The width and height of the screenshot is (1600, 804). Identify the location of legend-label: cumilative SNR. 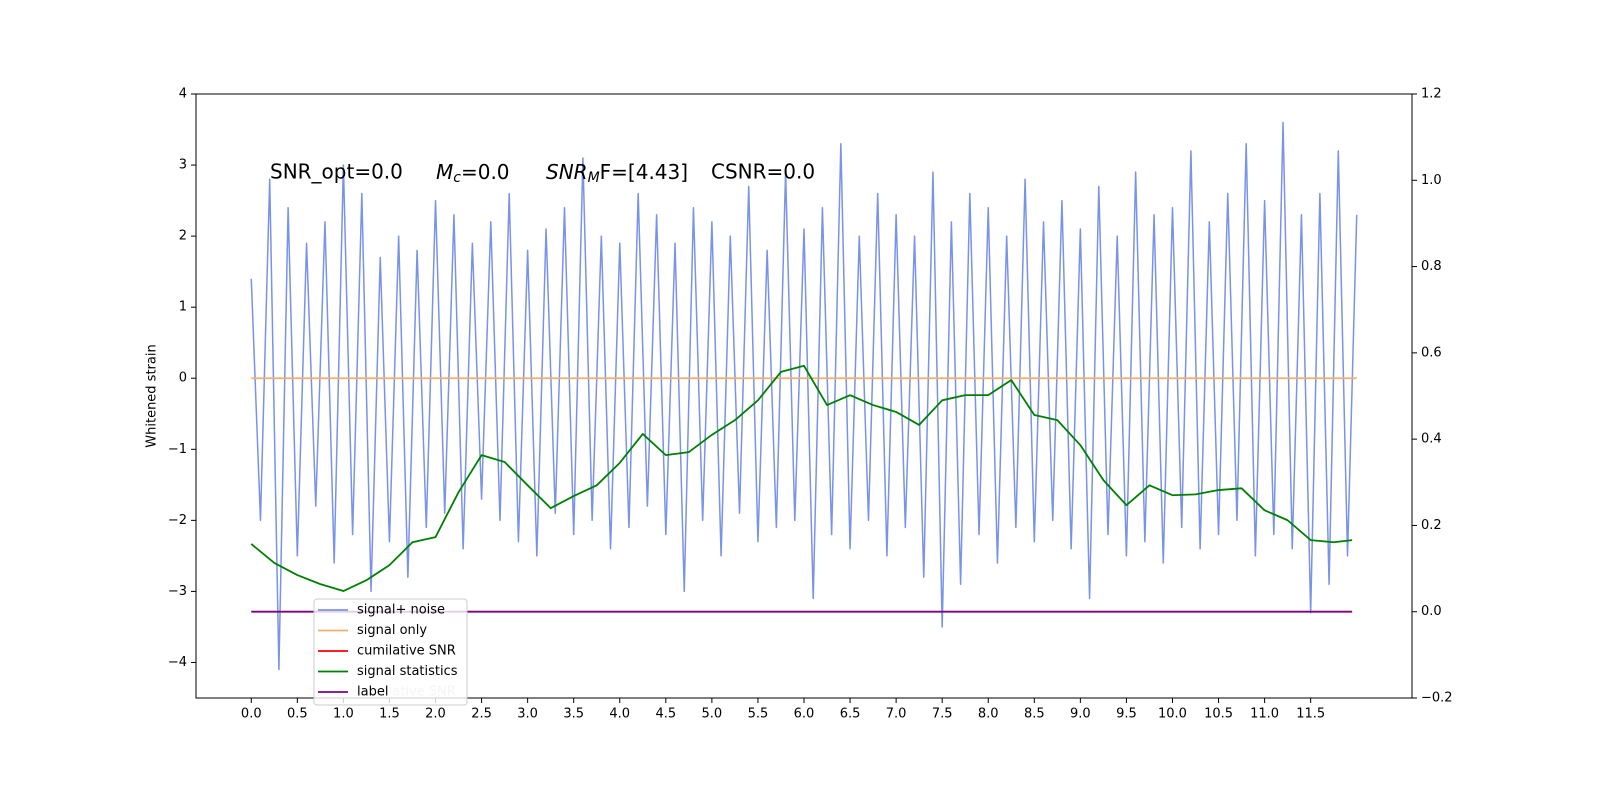
(406, 651).